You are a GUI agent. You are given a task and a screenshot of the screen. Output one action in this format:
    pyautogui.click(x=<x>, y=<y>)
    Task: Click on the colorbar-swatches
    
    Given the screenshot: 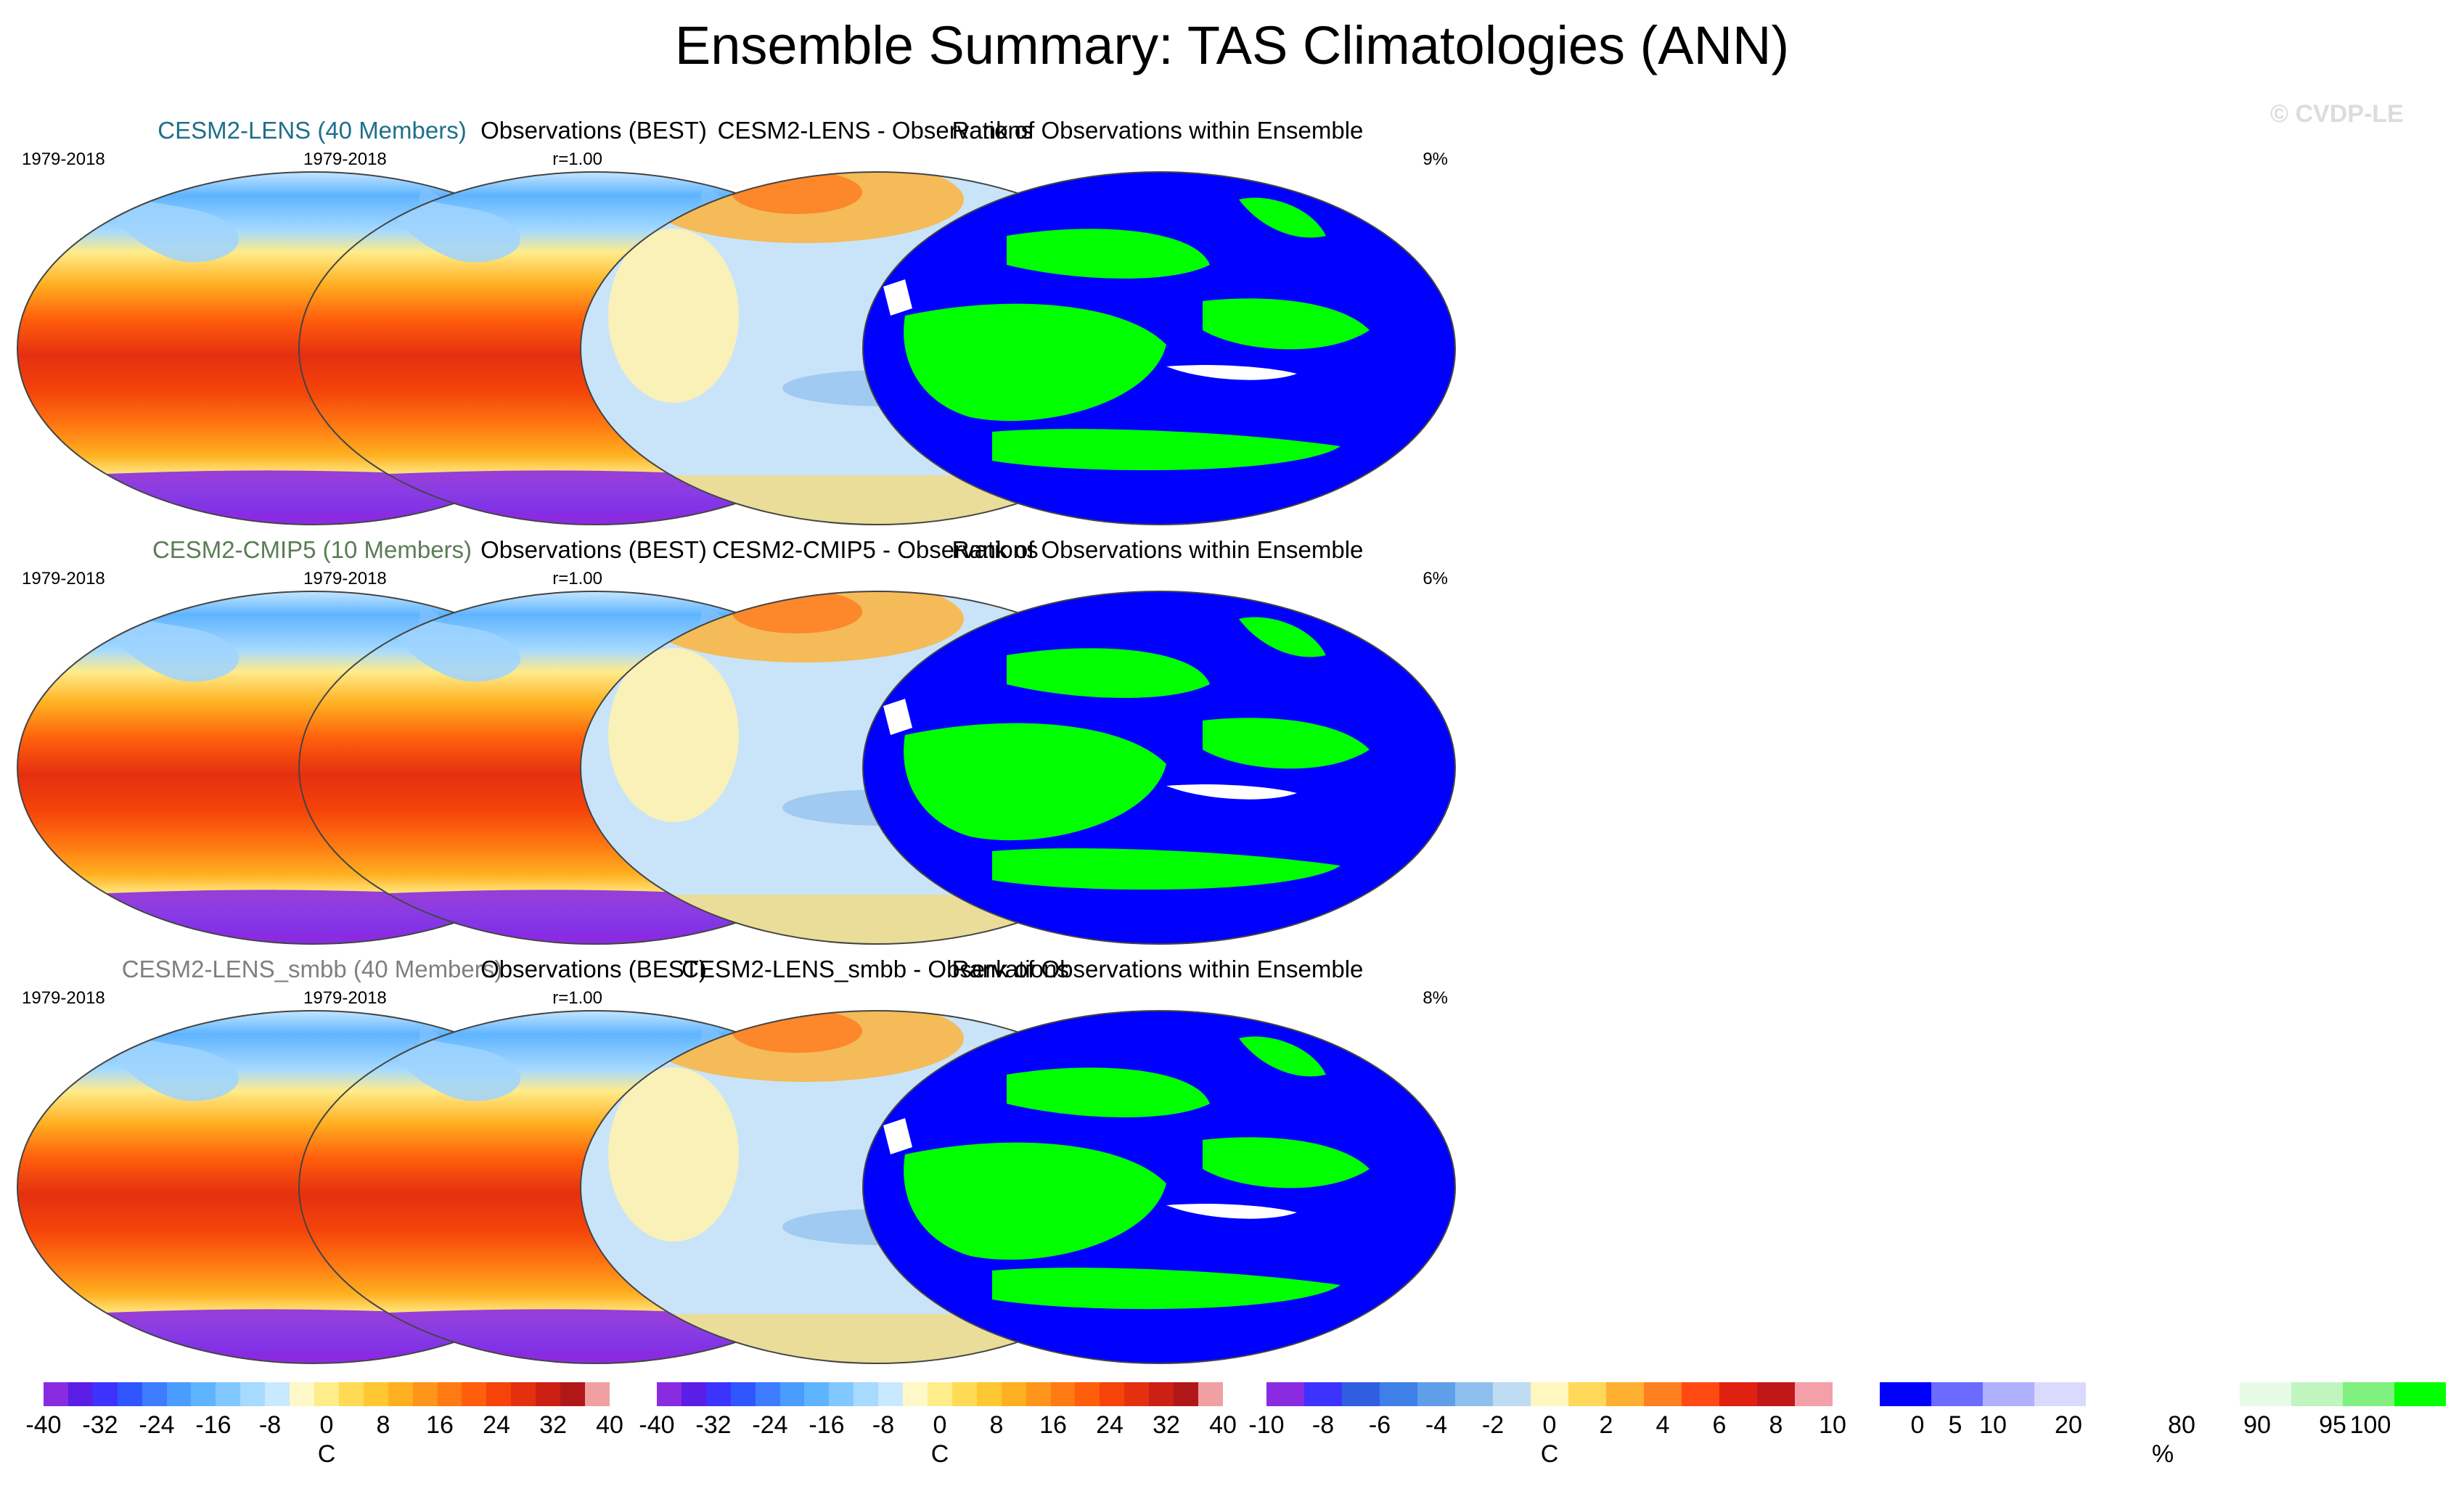 What is the action you would take?
    pyautogui.click(x=940, y=1394)
    